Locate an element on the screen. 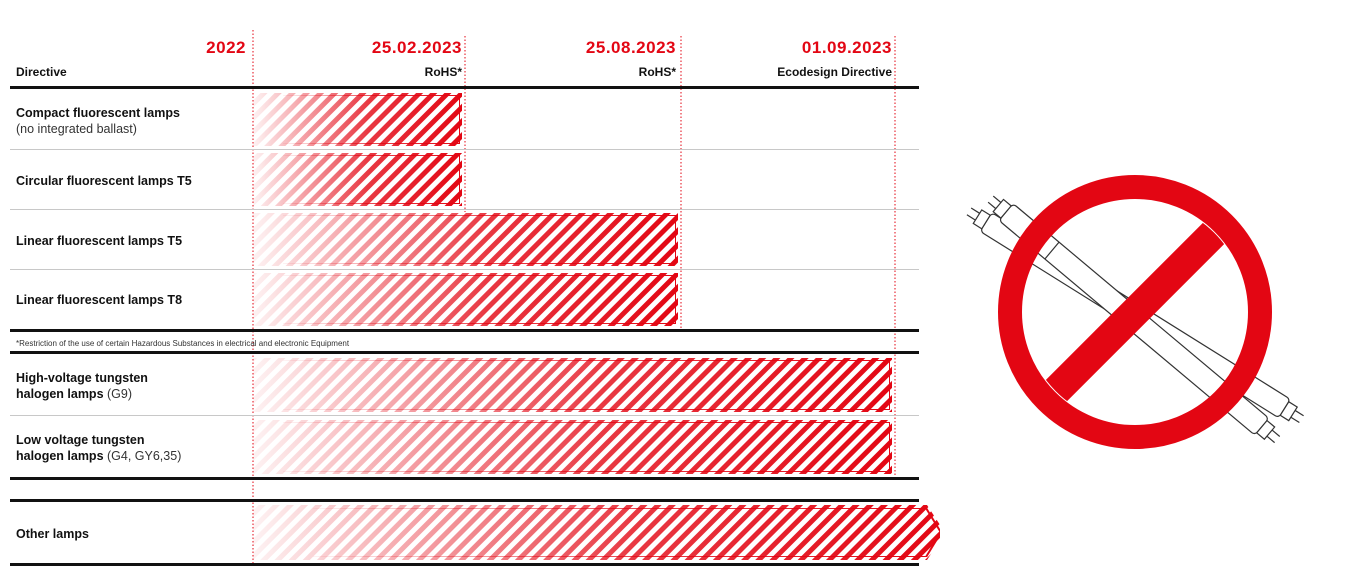 This screenshot has width=1352, height=577. row-detail: (no integrated ballast) is located at coordinates (76, 129).